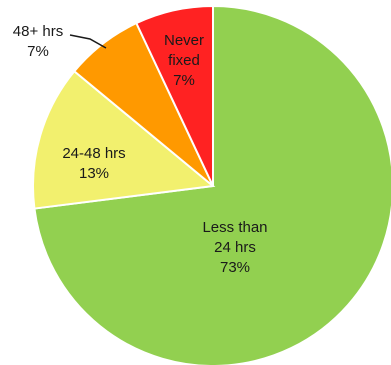 The height and width of the screenshot is (365, 391). Describe the element at coordinates (93, 163) in the screenshot. I see `slice-label-24-48hrs: 24-48 hrs 13%` at that location.